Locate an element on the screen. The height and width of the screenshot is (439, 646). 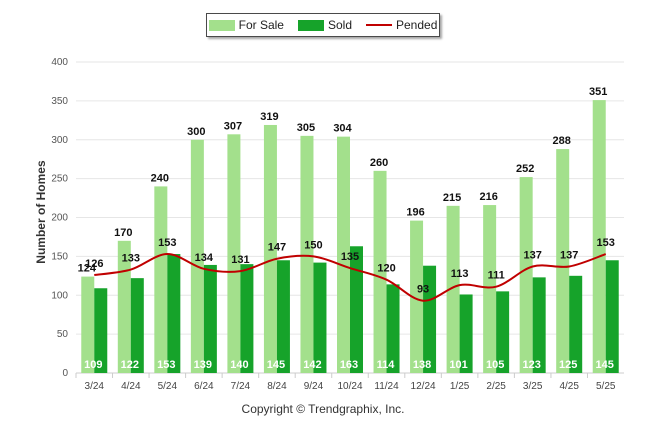
legend-swatch-pended is located at coordinates (379, 25).